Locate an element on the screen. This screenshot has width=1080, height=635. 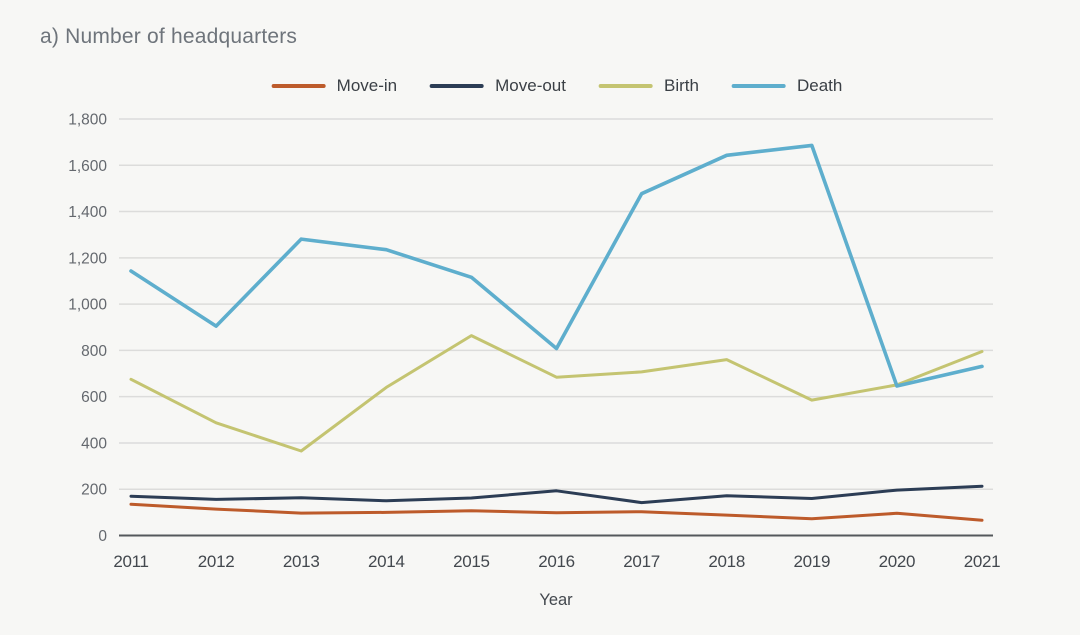
legend-item-birth: Birth is located at coordinates (649, 86).